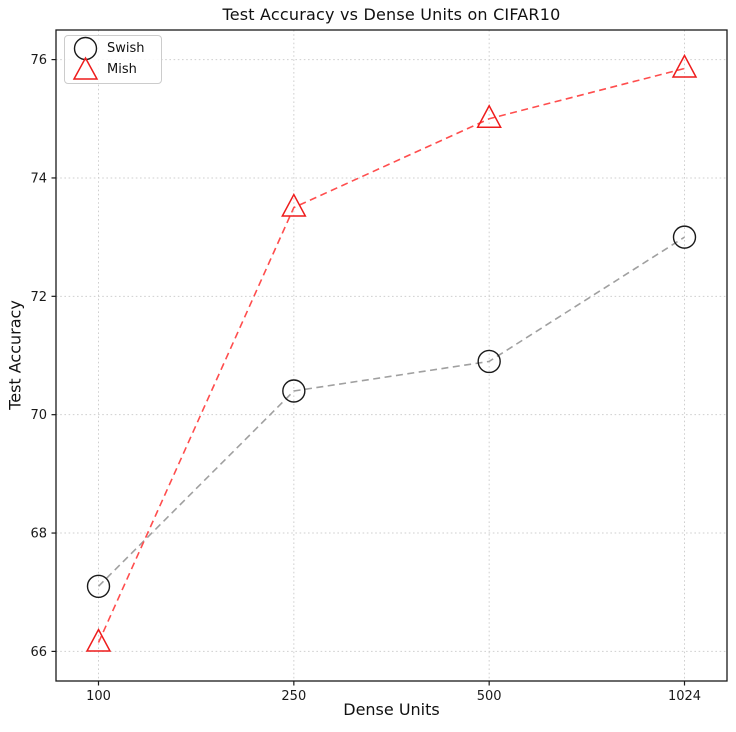 The height and width of the screenshot is (732, 736). What do you see at coordinates (85, 48) in the screenshot?
I see `circle-marker-icon` at bounding box center [85, 48].